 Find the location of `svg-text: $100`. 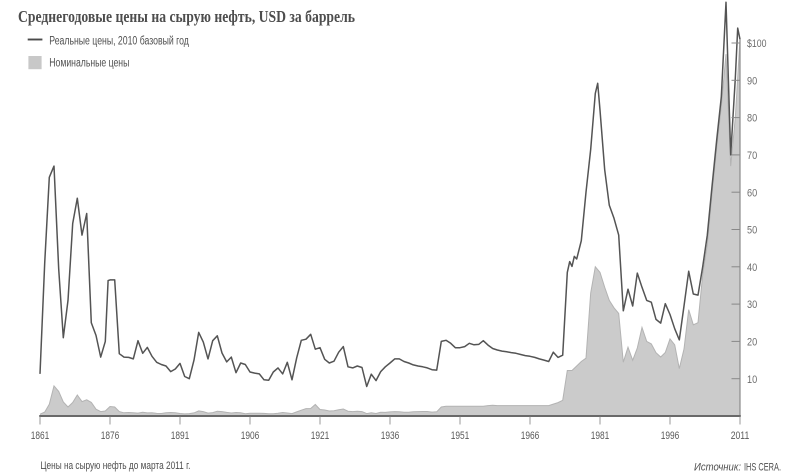

svg-text: $100 is located at coordinates (757, 44).